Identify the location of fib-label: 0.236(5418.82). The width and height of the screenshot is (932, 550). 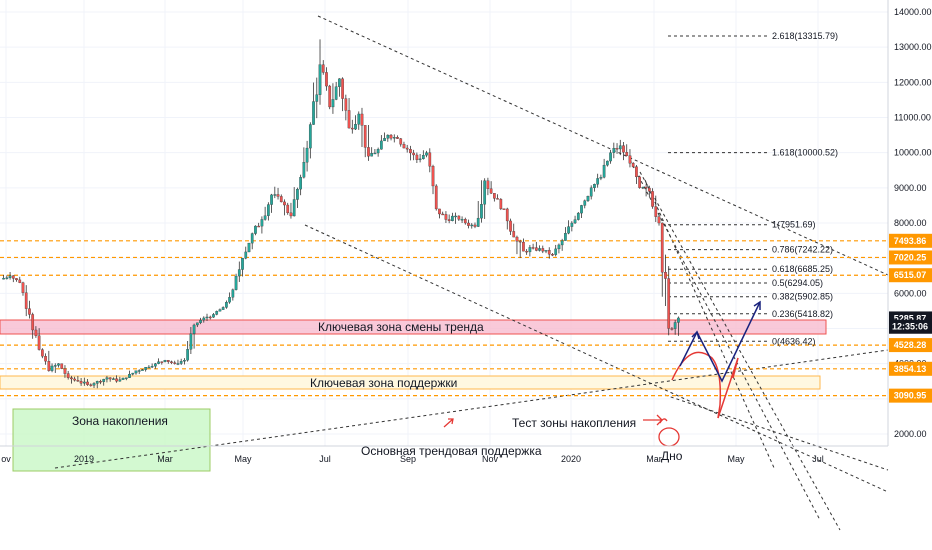
(802, 314).